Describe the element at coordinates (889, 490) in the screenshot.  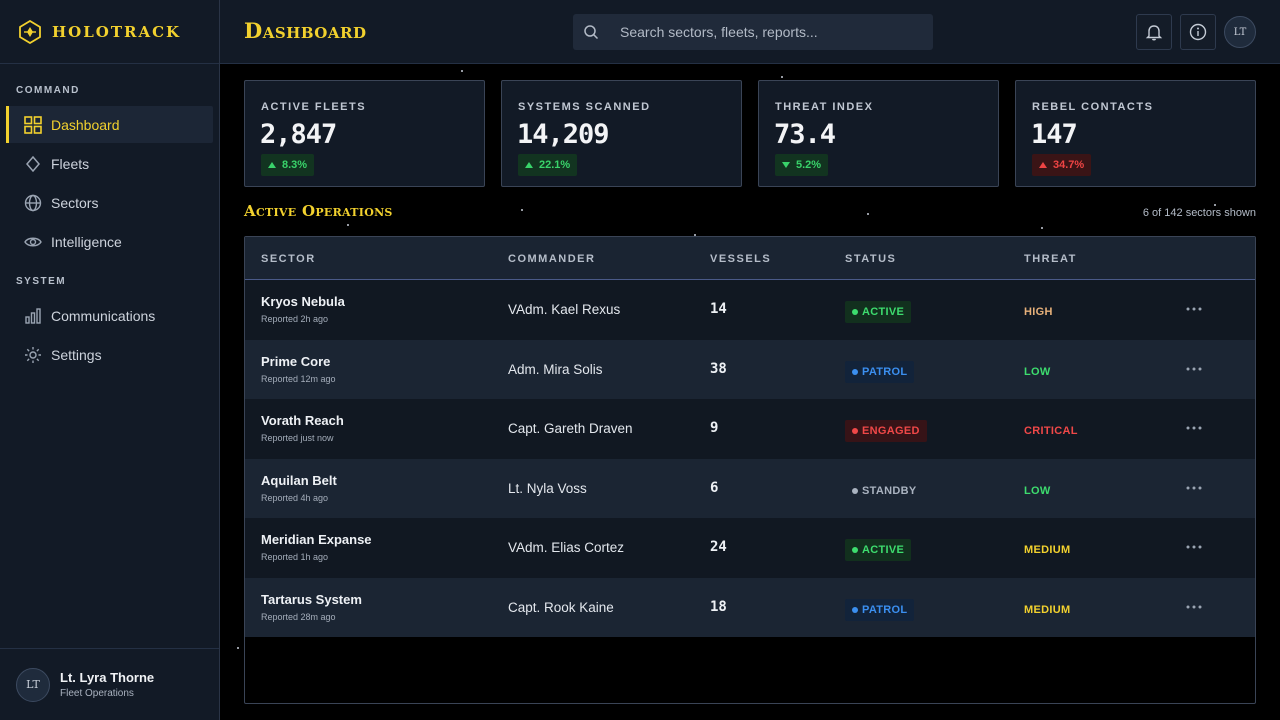
I see `status-label: STANDBY` at that location.